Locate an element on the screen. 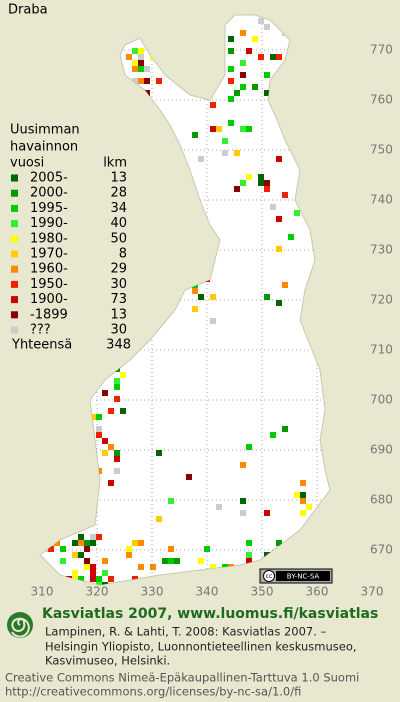 This screenshot has width=400, height=702. legend-label: 1970- is located at coordinates (49, 254).